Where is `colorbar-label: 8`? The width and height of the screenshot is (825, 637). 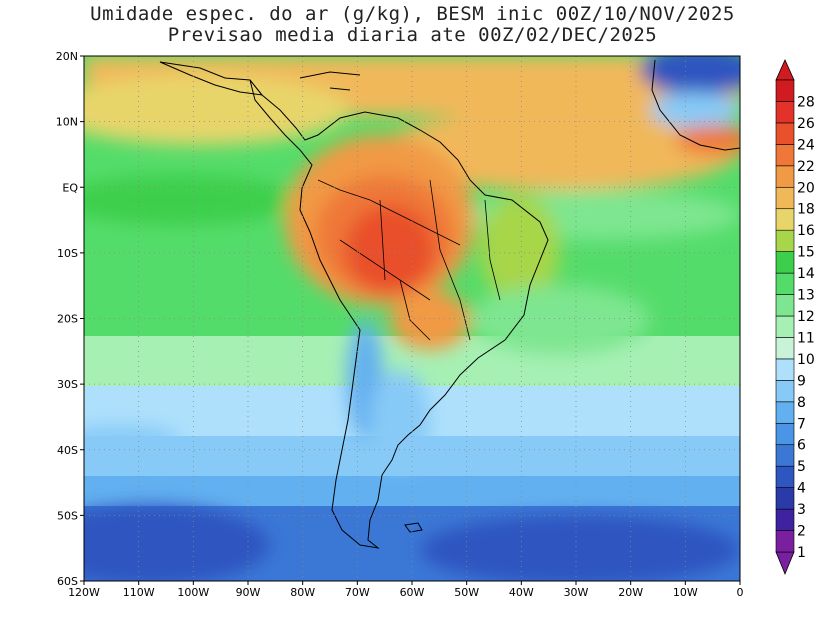 colorbar-label: 8 is located at coordinates (801, 403).